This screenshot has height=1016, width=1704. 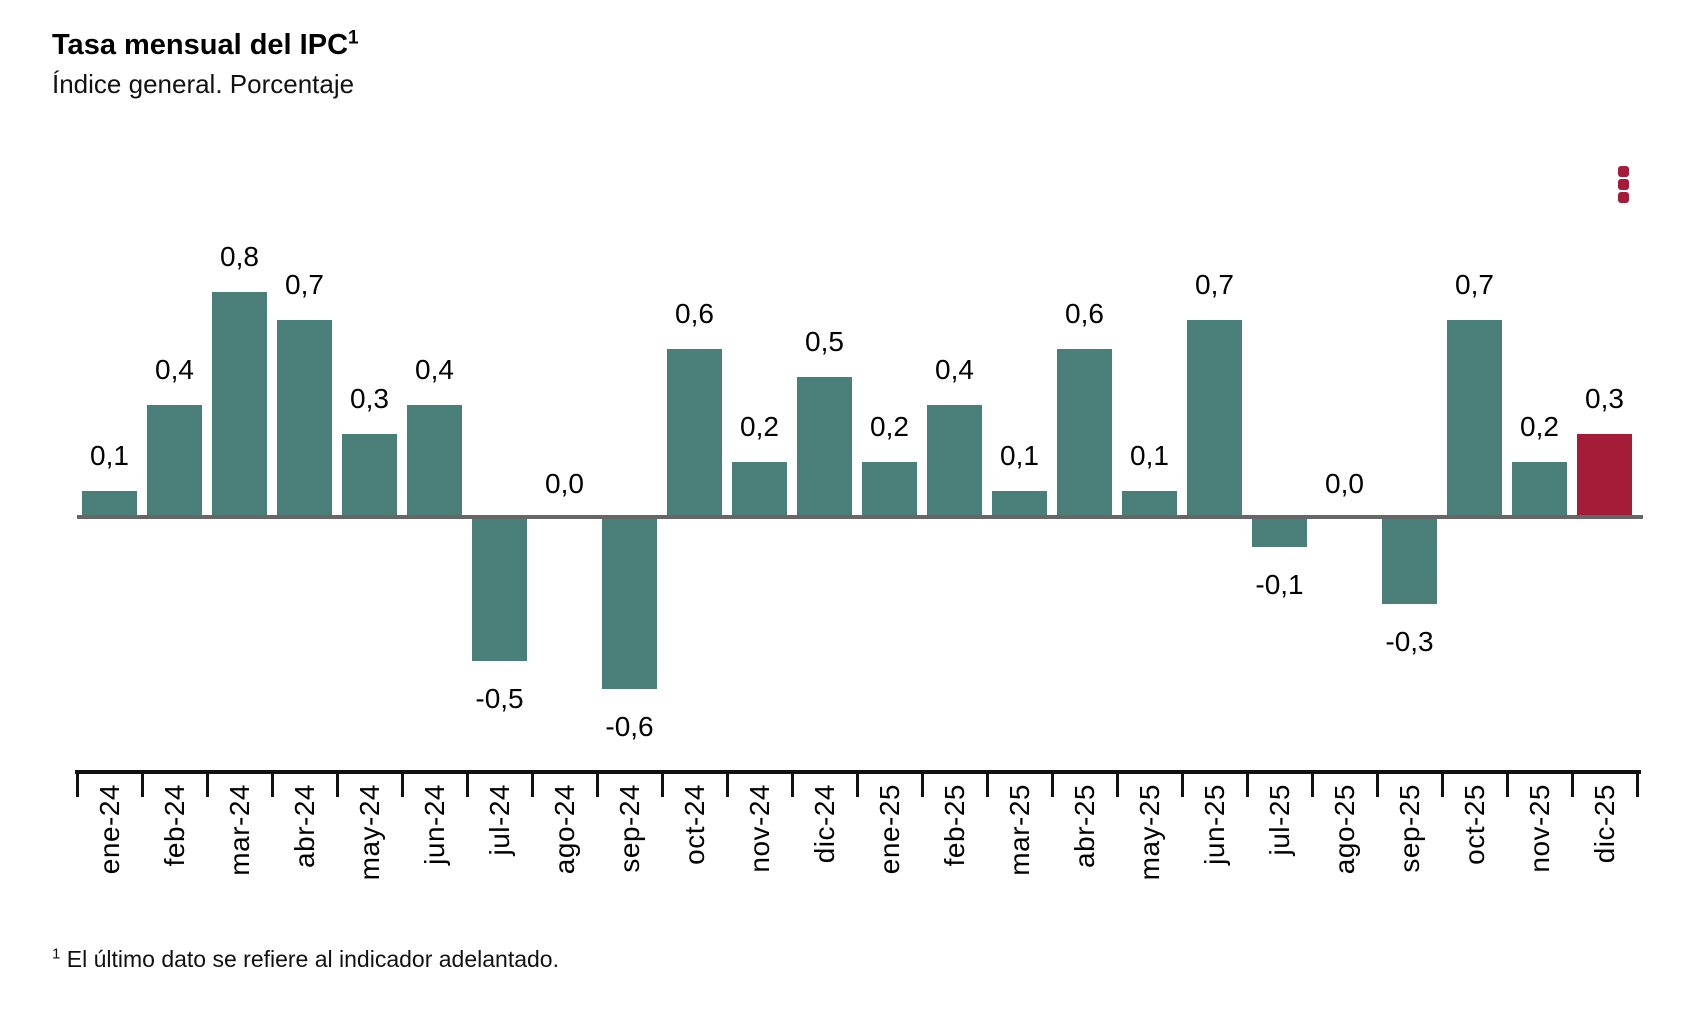 What do you see at coordinates (1604, 824) in the screenshot?
I see `x-axis-label-dic-25: dic-25` at bounding box center [1604, 824].